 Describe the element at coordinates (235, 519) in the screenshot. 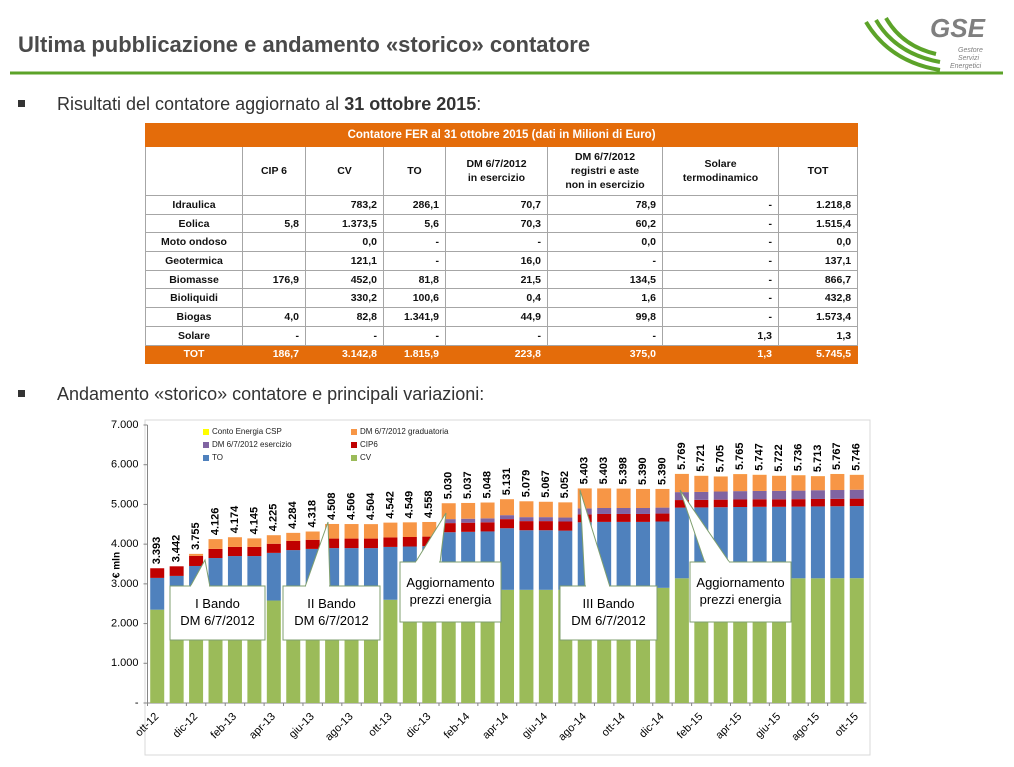

I see `total-label: 4.174` at that location.